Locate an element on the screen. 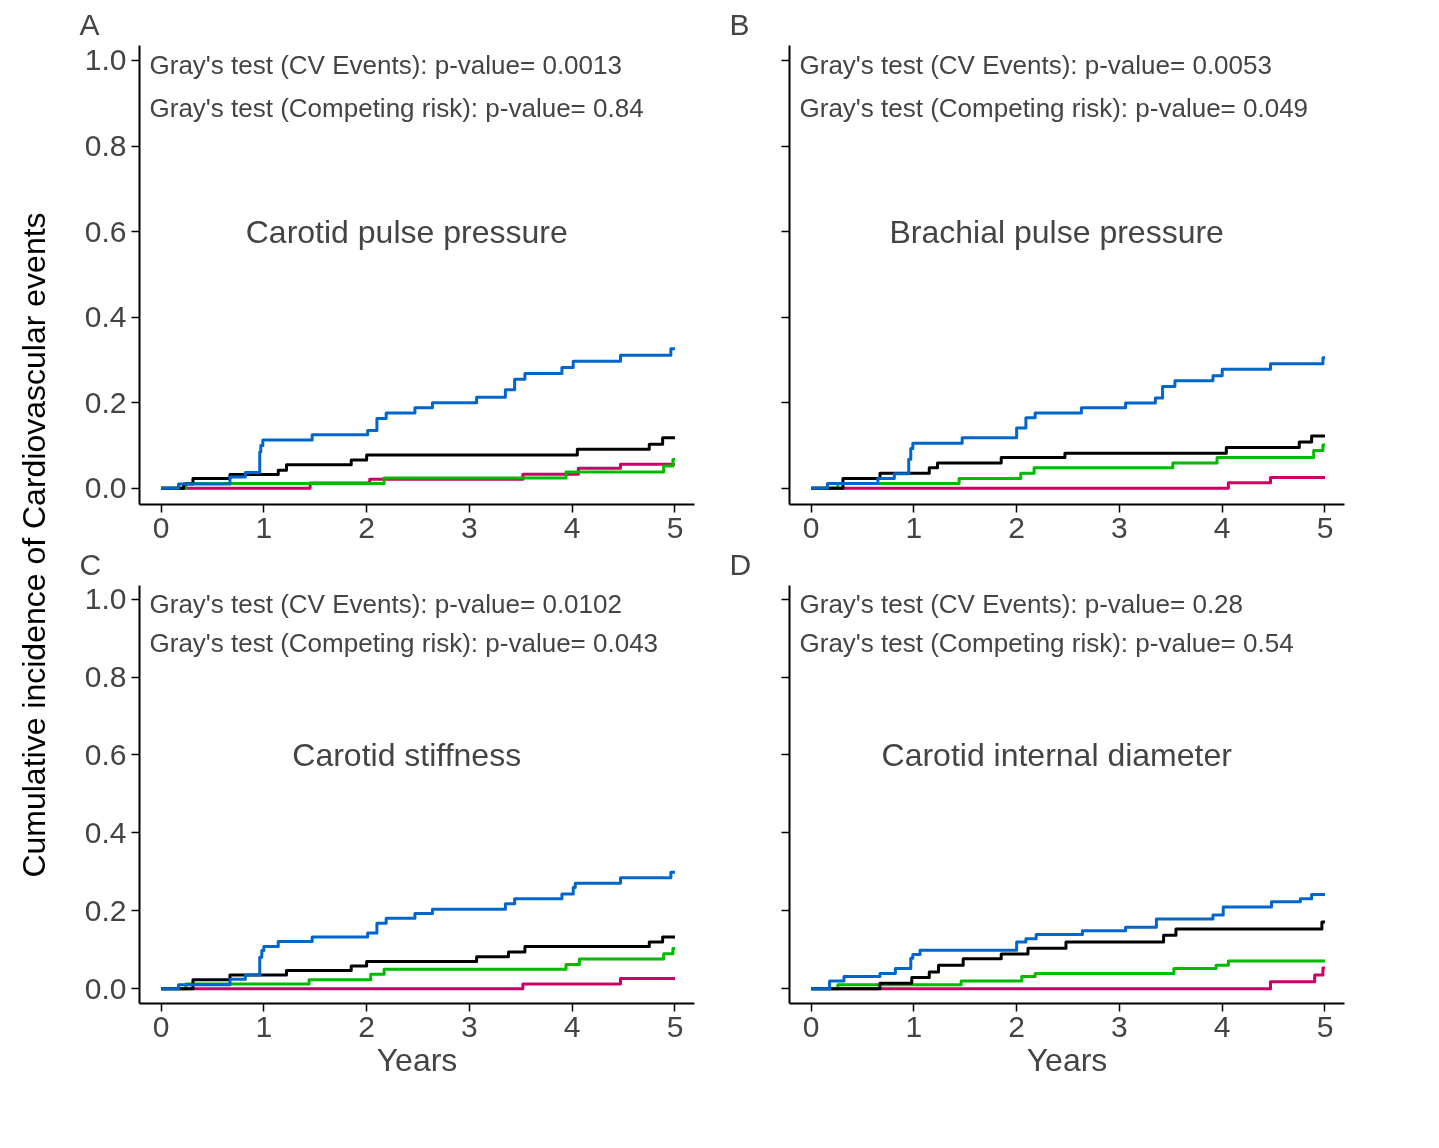 This screenshot has height=1148, width=1439. annotation: Gray's test (CV Events): p-value= 0.28 is located at coordinates (1021, 604).